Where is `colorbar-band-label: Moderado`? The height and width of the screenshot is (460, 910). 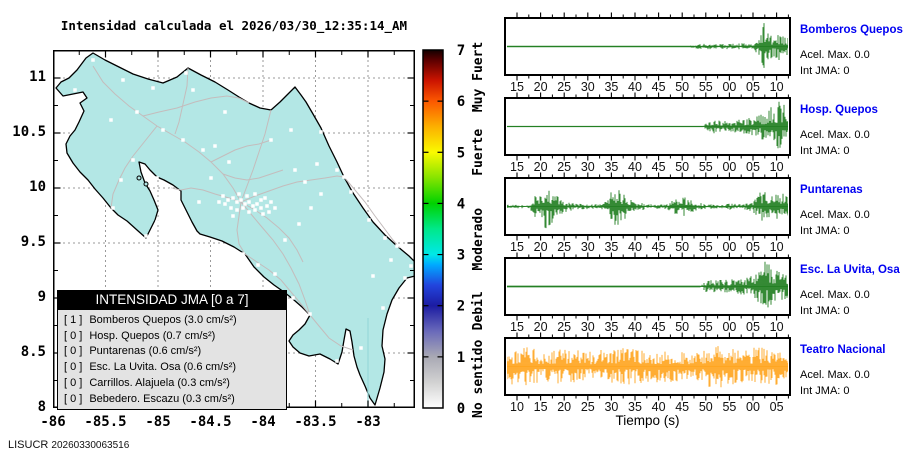
colorbar-band-label: Moderado is located at coordinates (478, 239).